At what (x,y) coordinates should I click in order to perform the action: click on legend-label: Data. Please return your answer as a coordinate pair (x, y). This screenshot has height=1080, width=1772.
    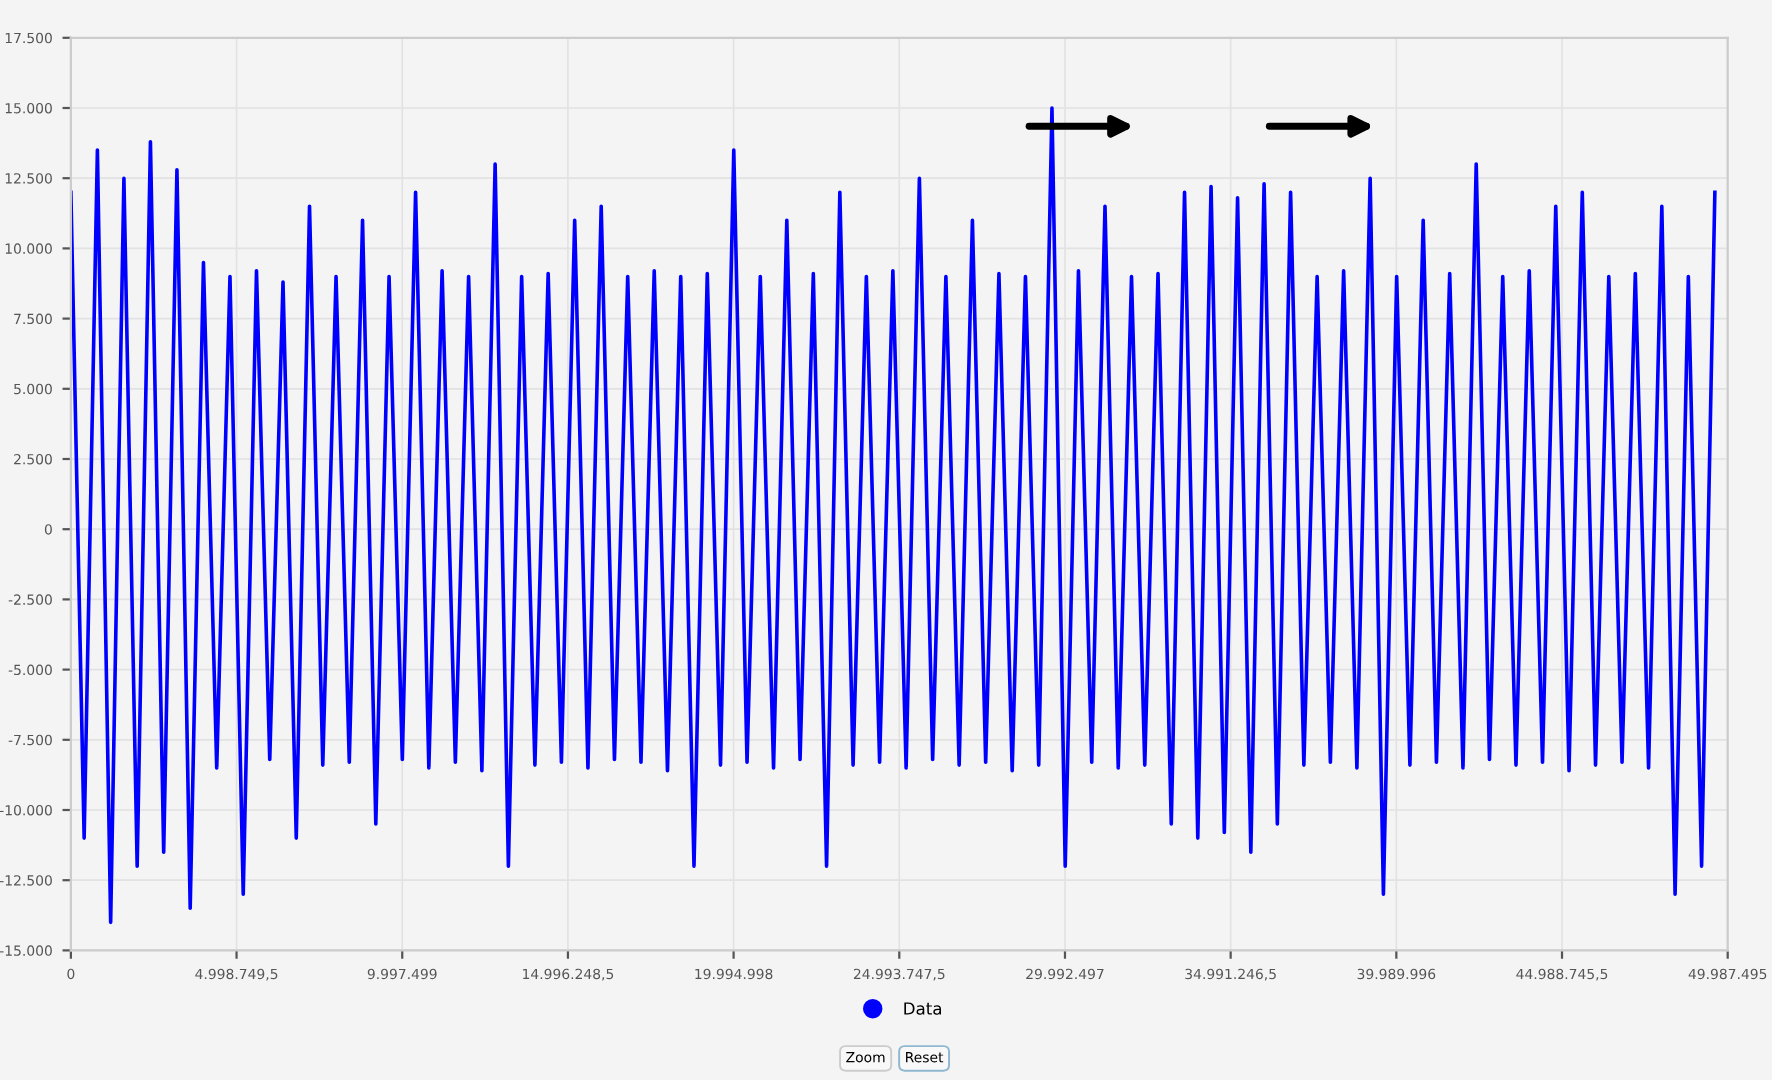
    Looking at the image, I should click on (923, 1008).